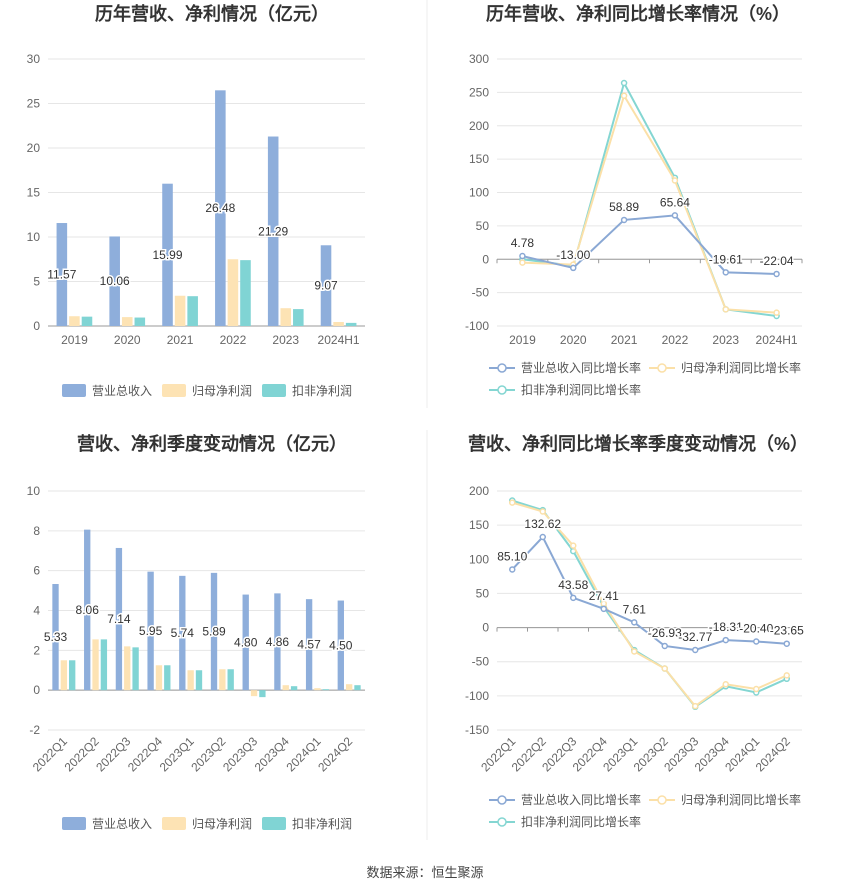 The image size is (850, 891). Describe the element at coordinates (34, 491) in the screenshot. I see `y-tick-label: 10` at that location.